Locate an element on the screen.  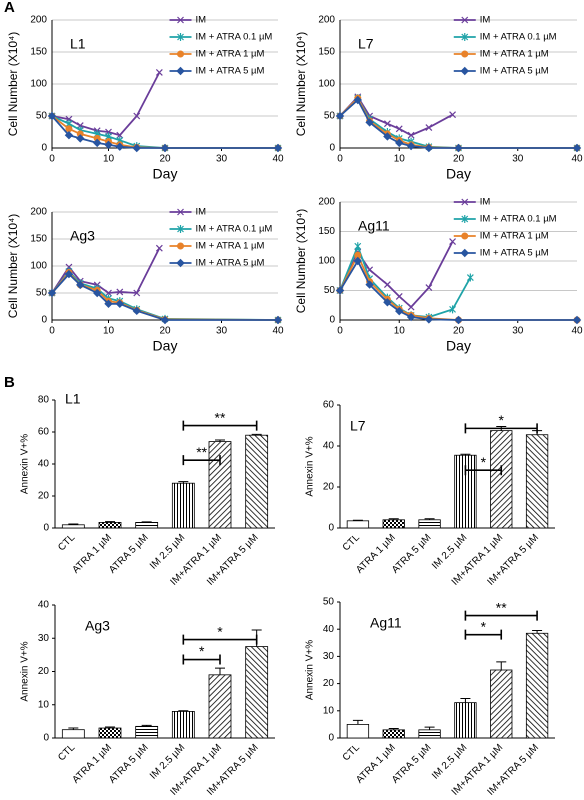
y-tick-label: 50 is located at coordinates (42, 293).